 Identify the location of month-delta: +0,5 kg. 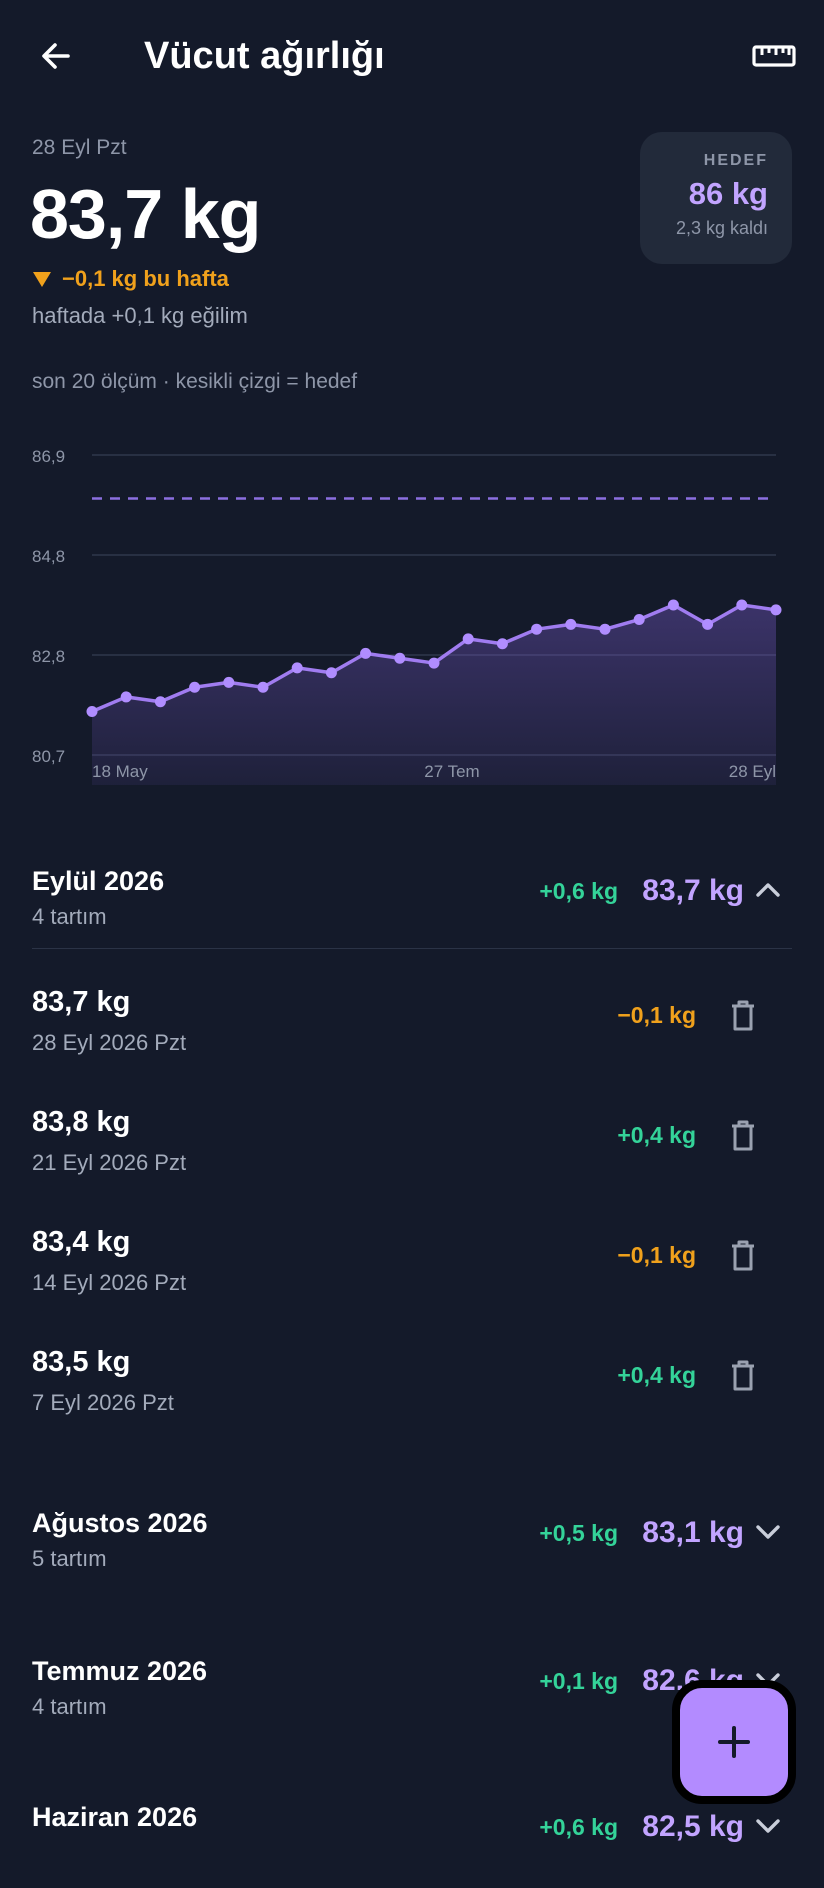
(578, 1533).